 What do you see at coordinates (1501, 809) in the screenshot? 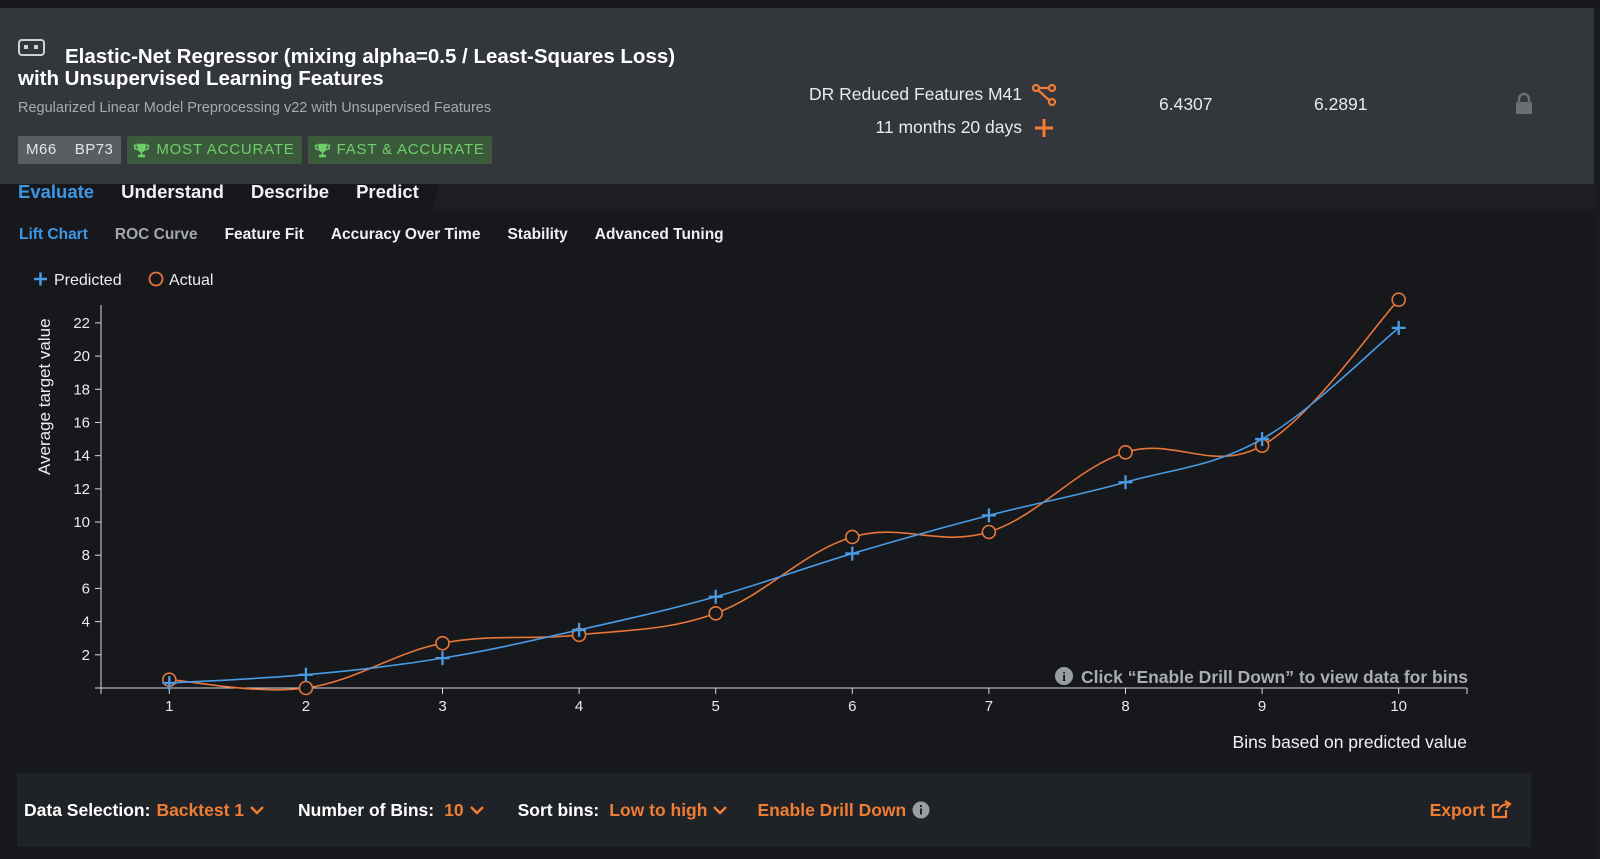
I see `export-icon` at bounding box center [1501, 809].